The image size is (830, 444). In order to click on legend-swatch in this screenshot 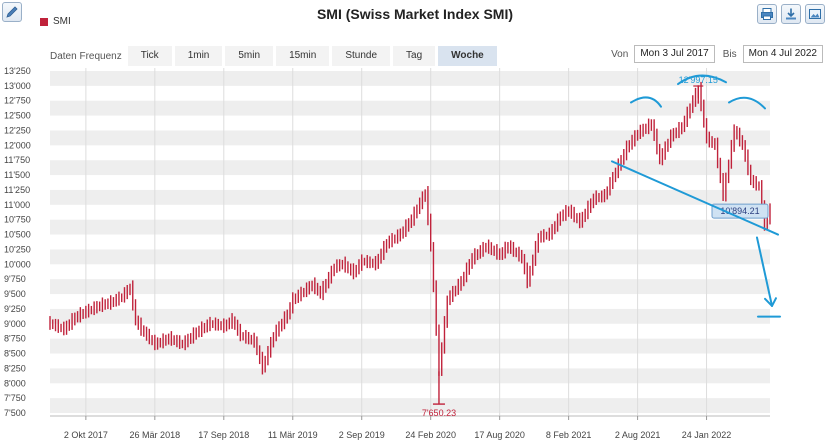, I will do `click(44, 21)`.